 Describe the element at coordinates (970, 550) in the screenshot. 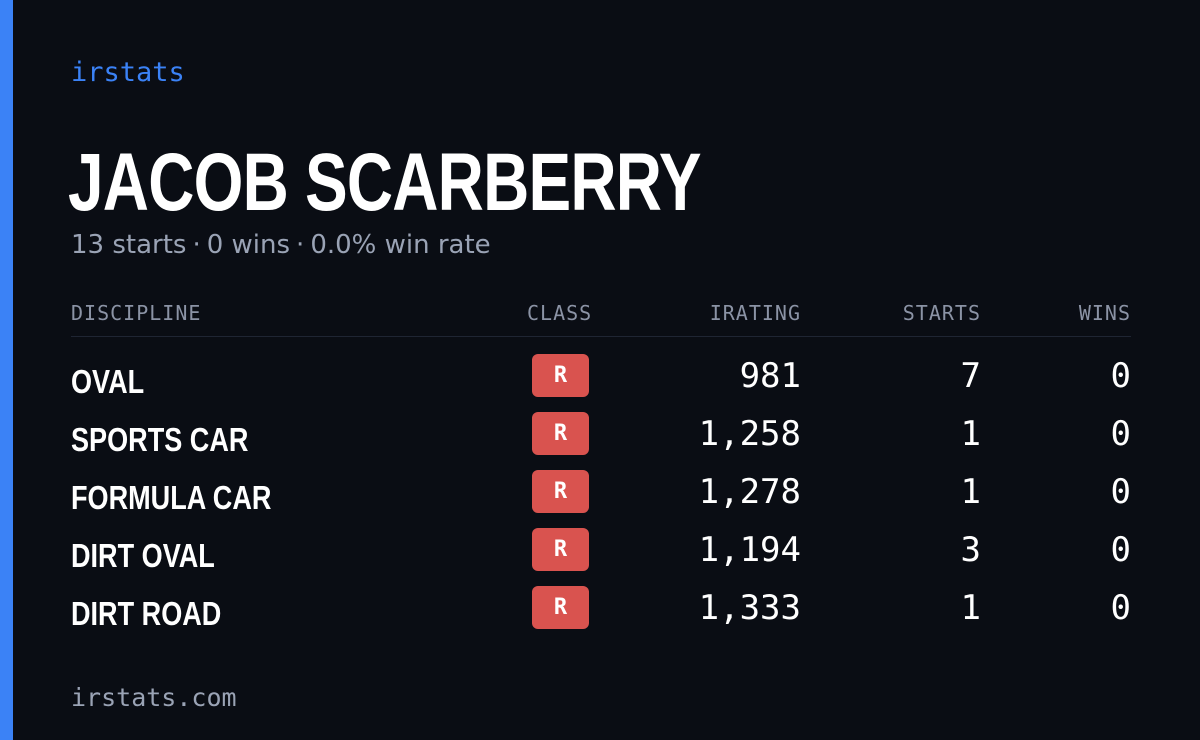

I see `starts-value: 3` at that location.